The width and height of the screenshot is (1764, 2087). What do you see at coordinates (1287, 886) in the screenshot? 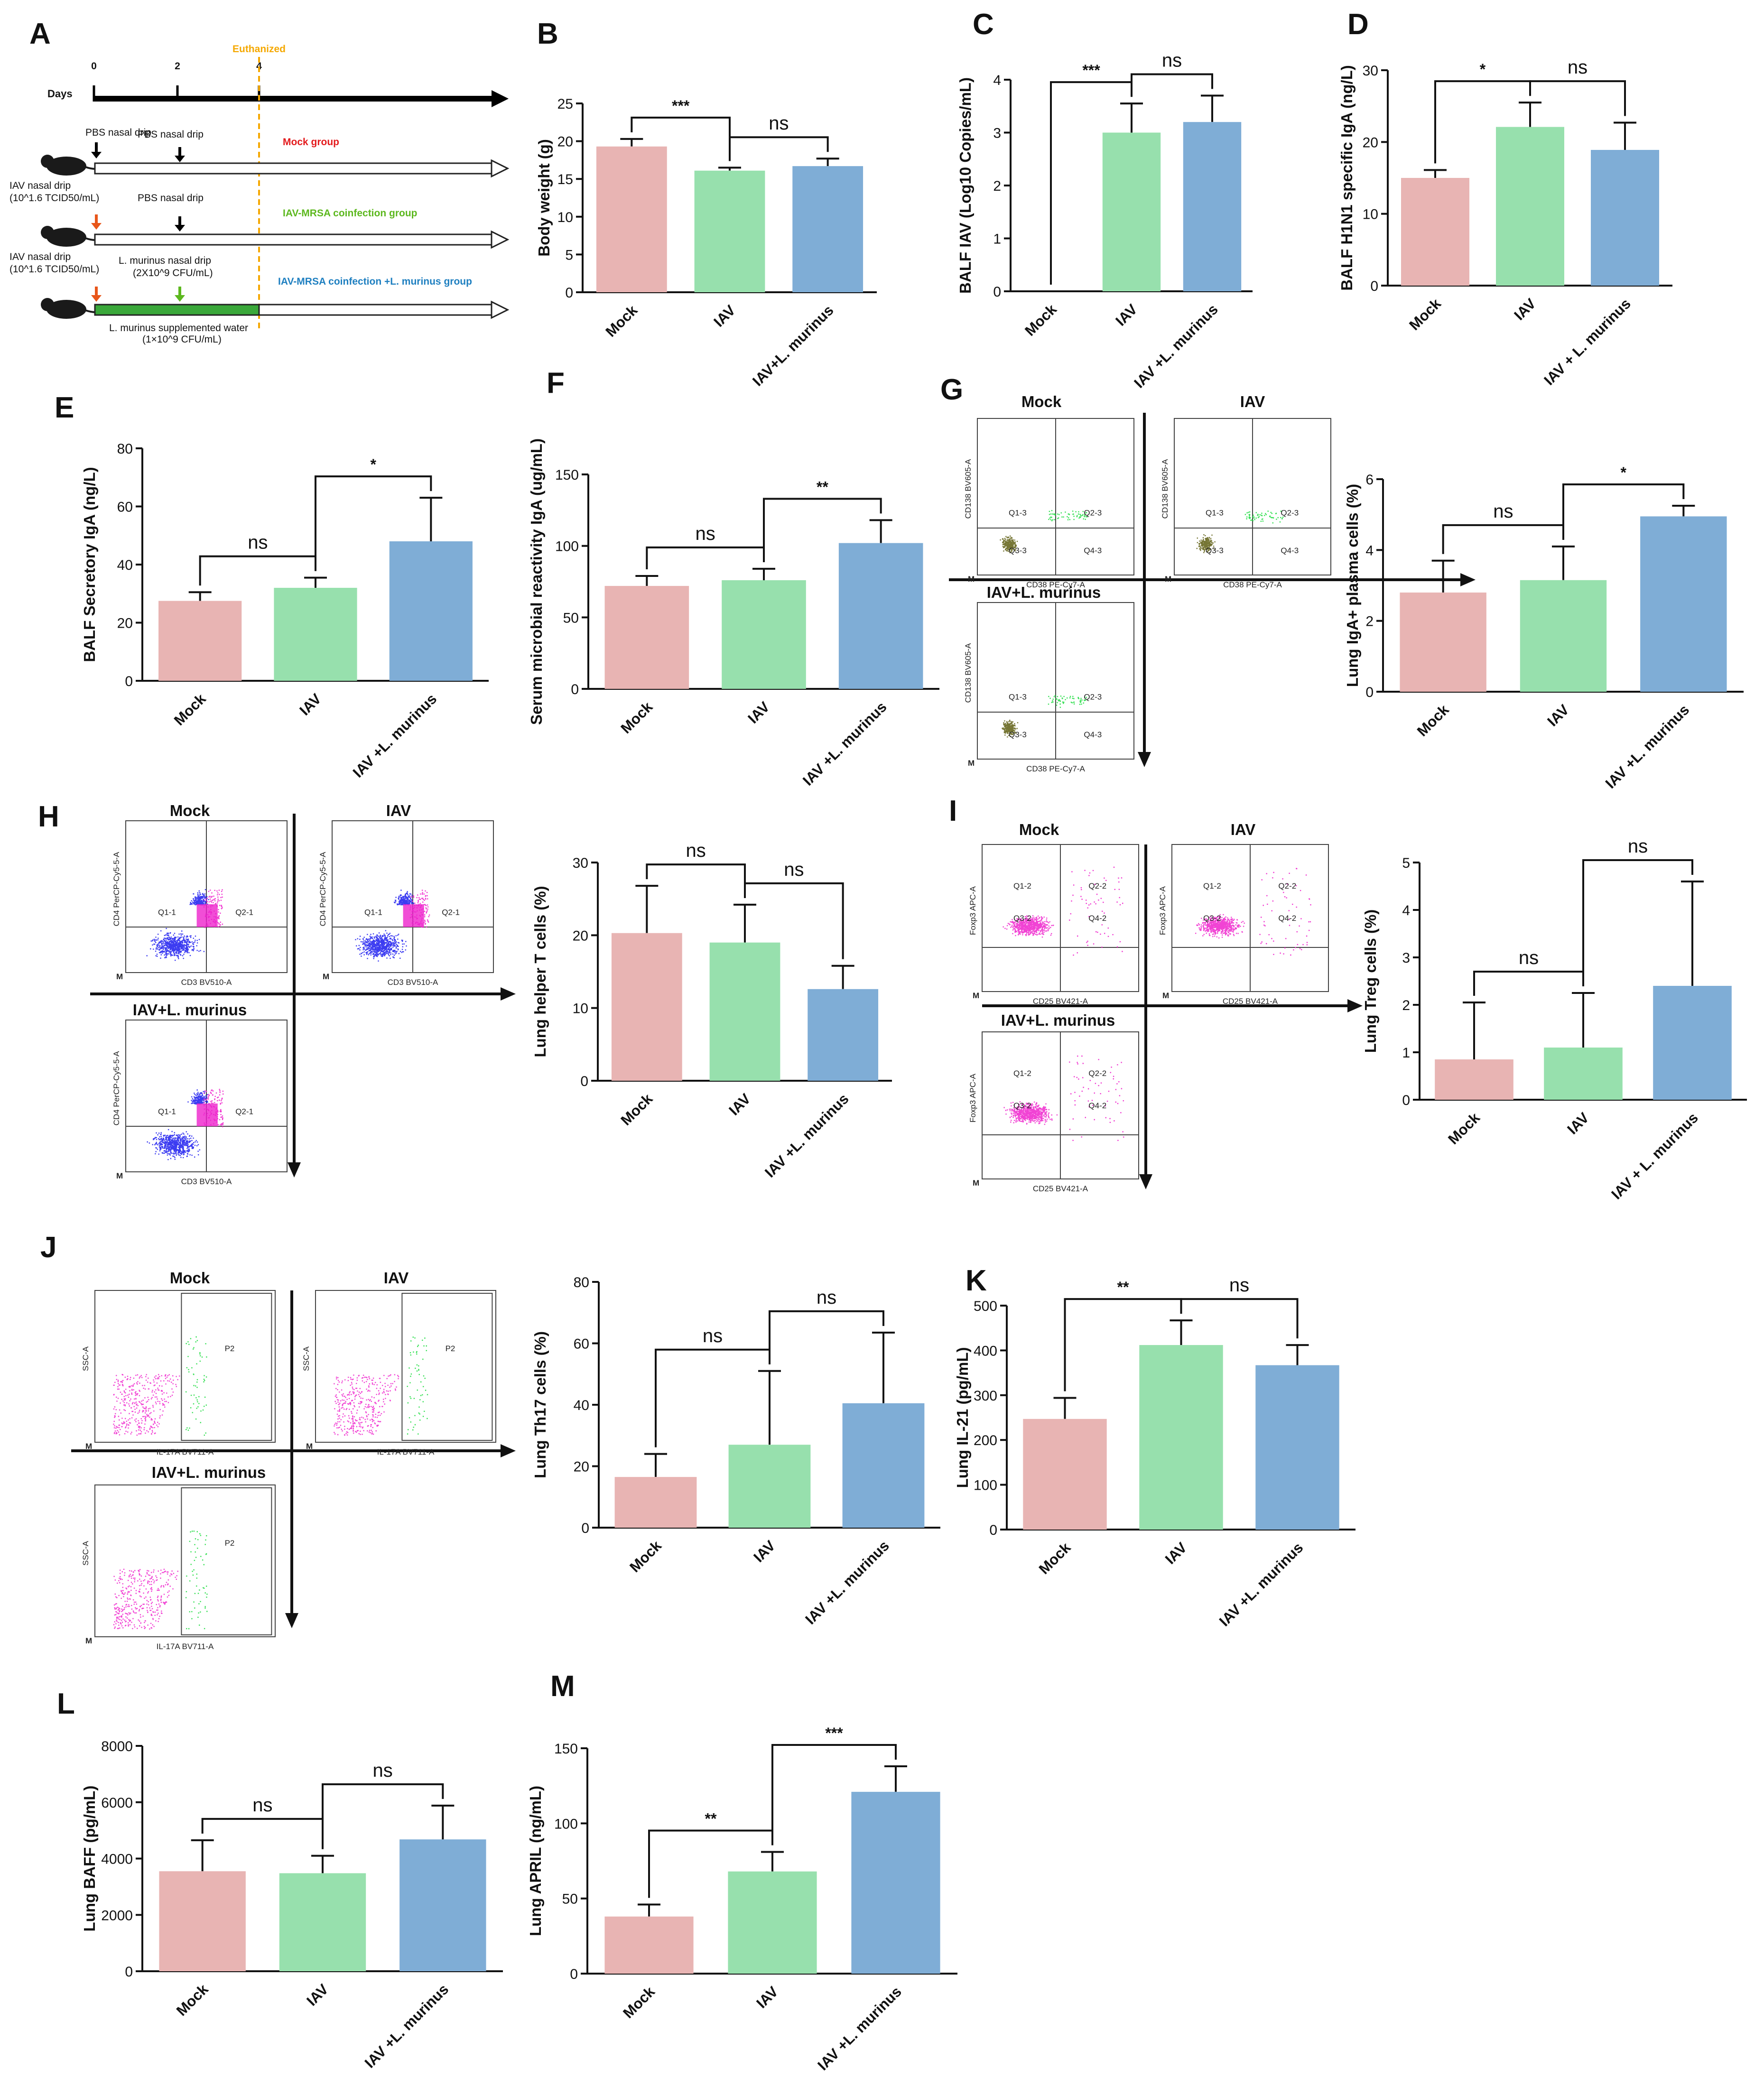
I see `quadrant-label: Q2-2` at bounding box center [1287, 886].